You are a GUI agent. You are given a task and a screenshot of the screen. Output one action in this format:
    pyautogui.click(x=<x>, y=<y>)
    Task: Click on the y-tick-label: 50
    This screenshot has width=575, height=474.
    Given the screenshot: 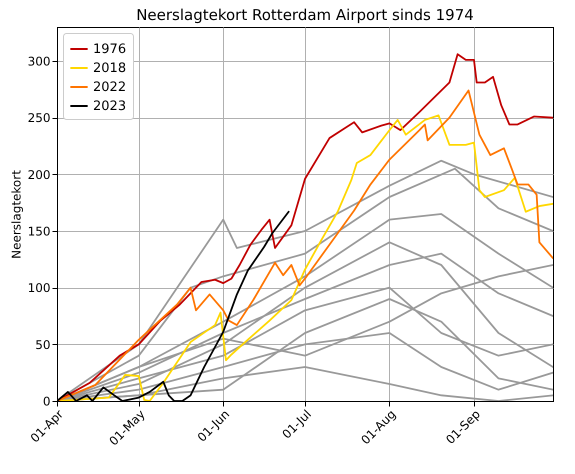 What is the action you would take?
    pyautogui.click(x=42, y=345)
    